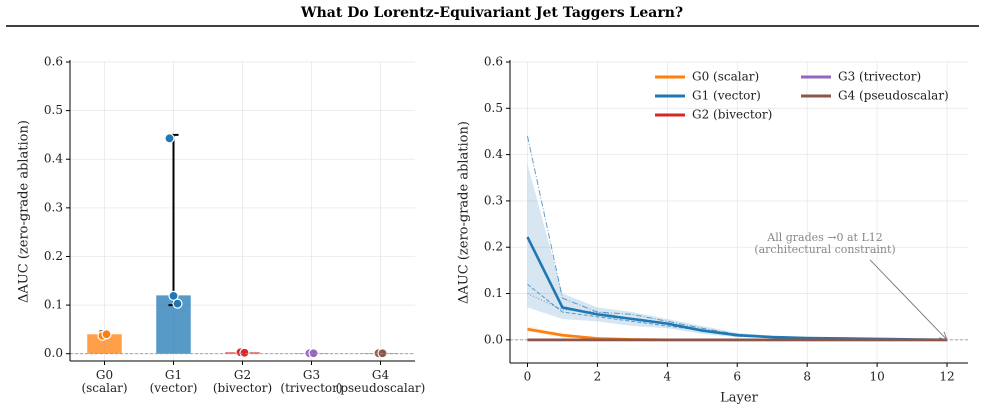  What do you see at coordinates (173, 220) in the screenshot?
I see `error-bar` at bounding box center [173, 220].